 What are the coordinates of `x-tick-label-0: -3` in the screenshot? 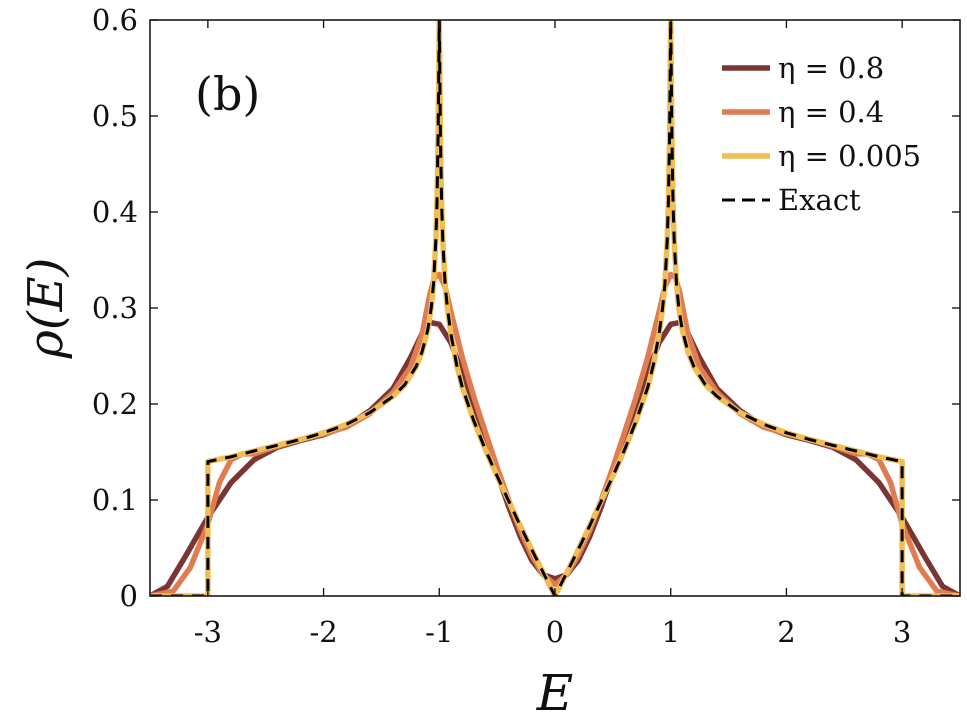 It's located at (208, 632).